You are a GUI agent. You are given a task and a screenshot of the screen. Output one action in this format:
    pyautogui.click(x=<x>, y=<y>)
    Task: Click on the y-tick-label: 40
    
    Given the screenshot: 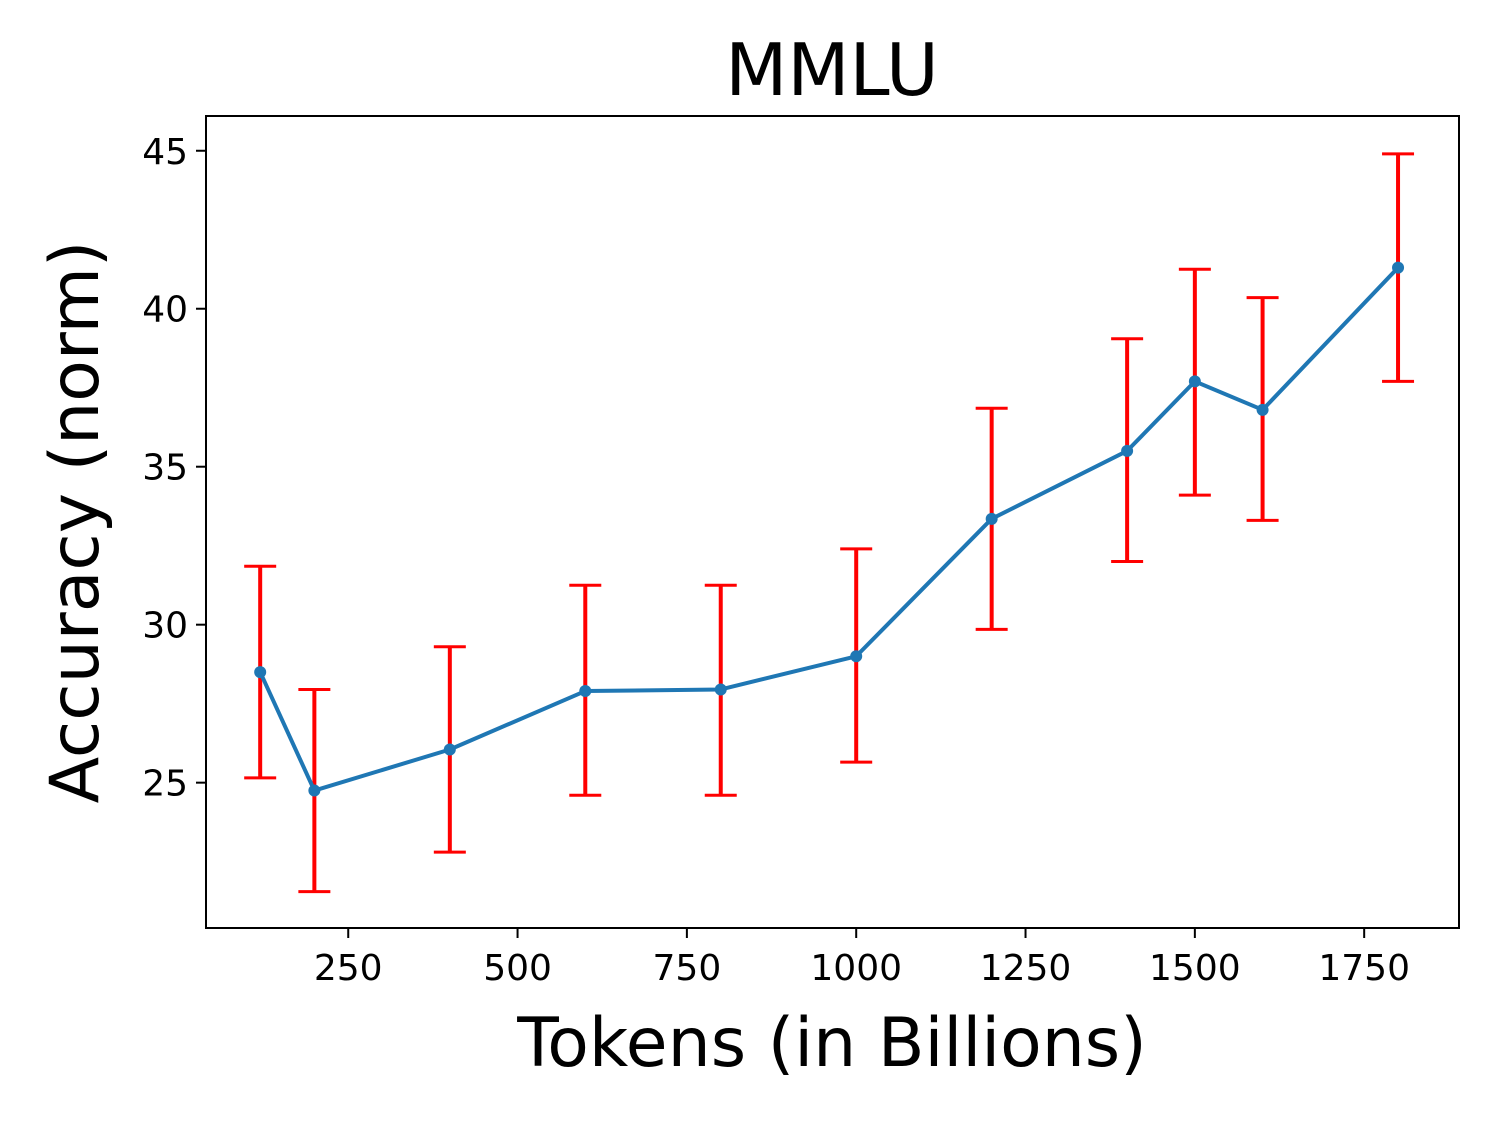 What is the action you would take?
    pyautogui.click(x=165, y=310)
    